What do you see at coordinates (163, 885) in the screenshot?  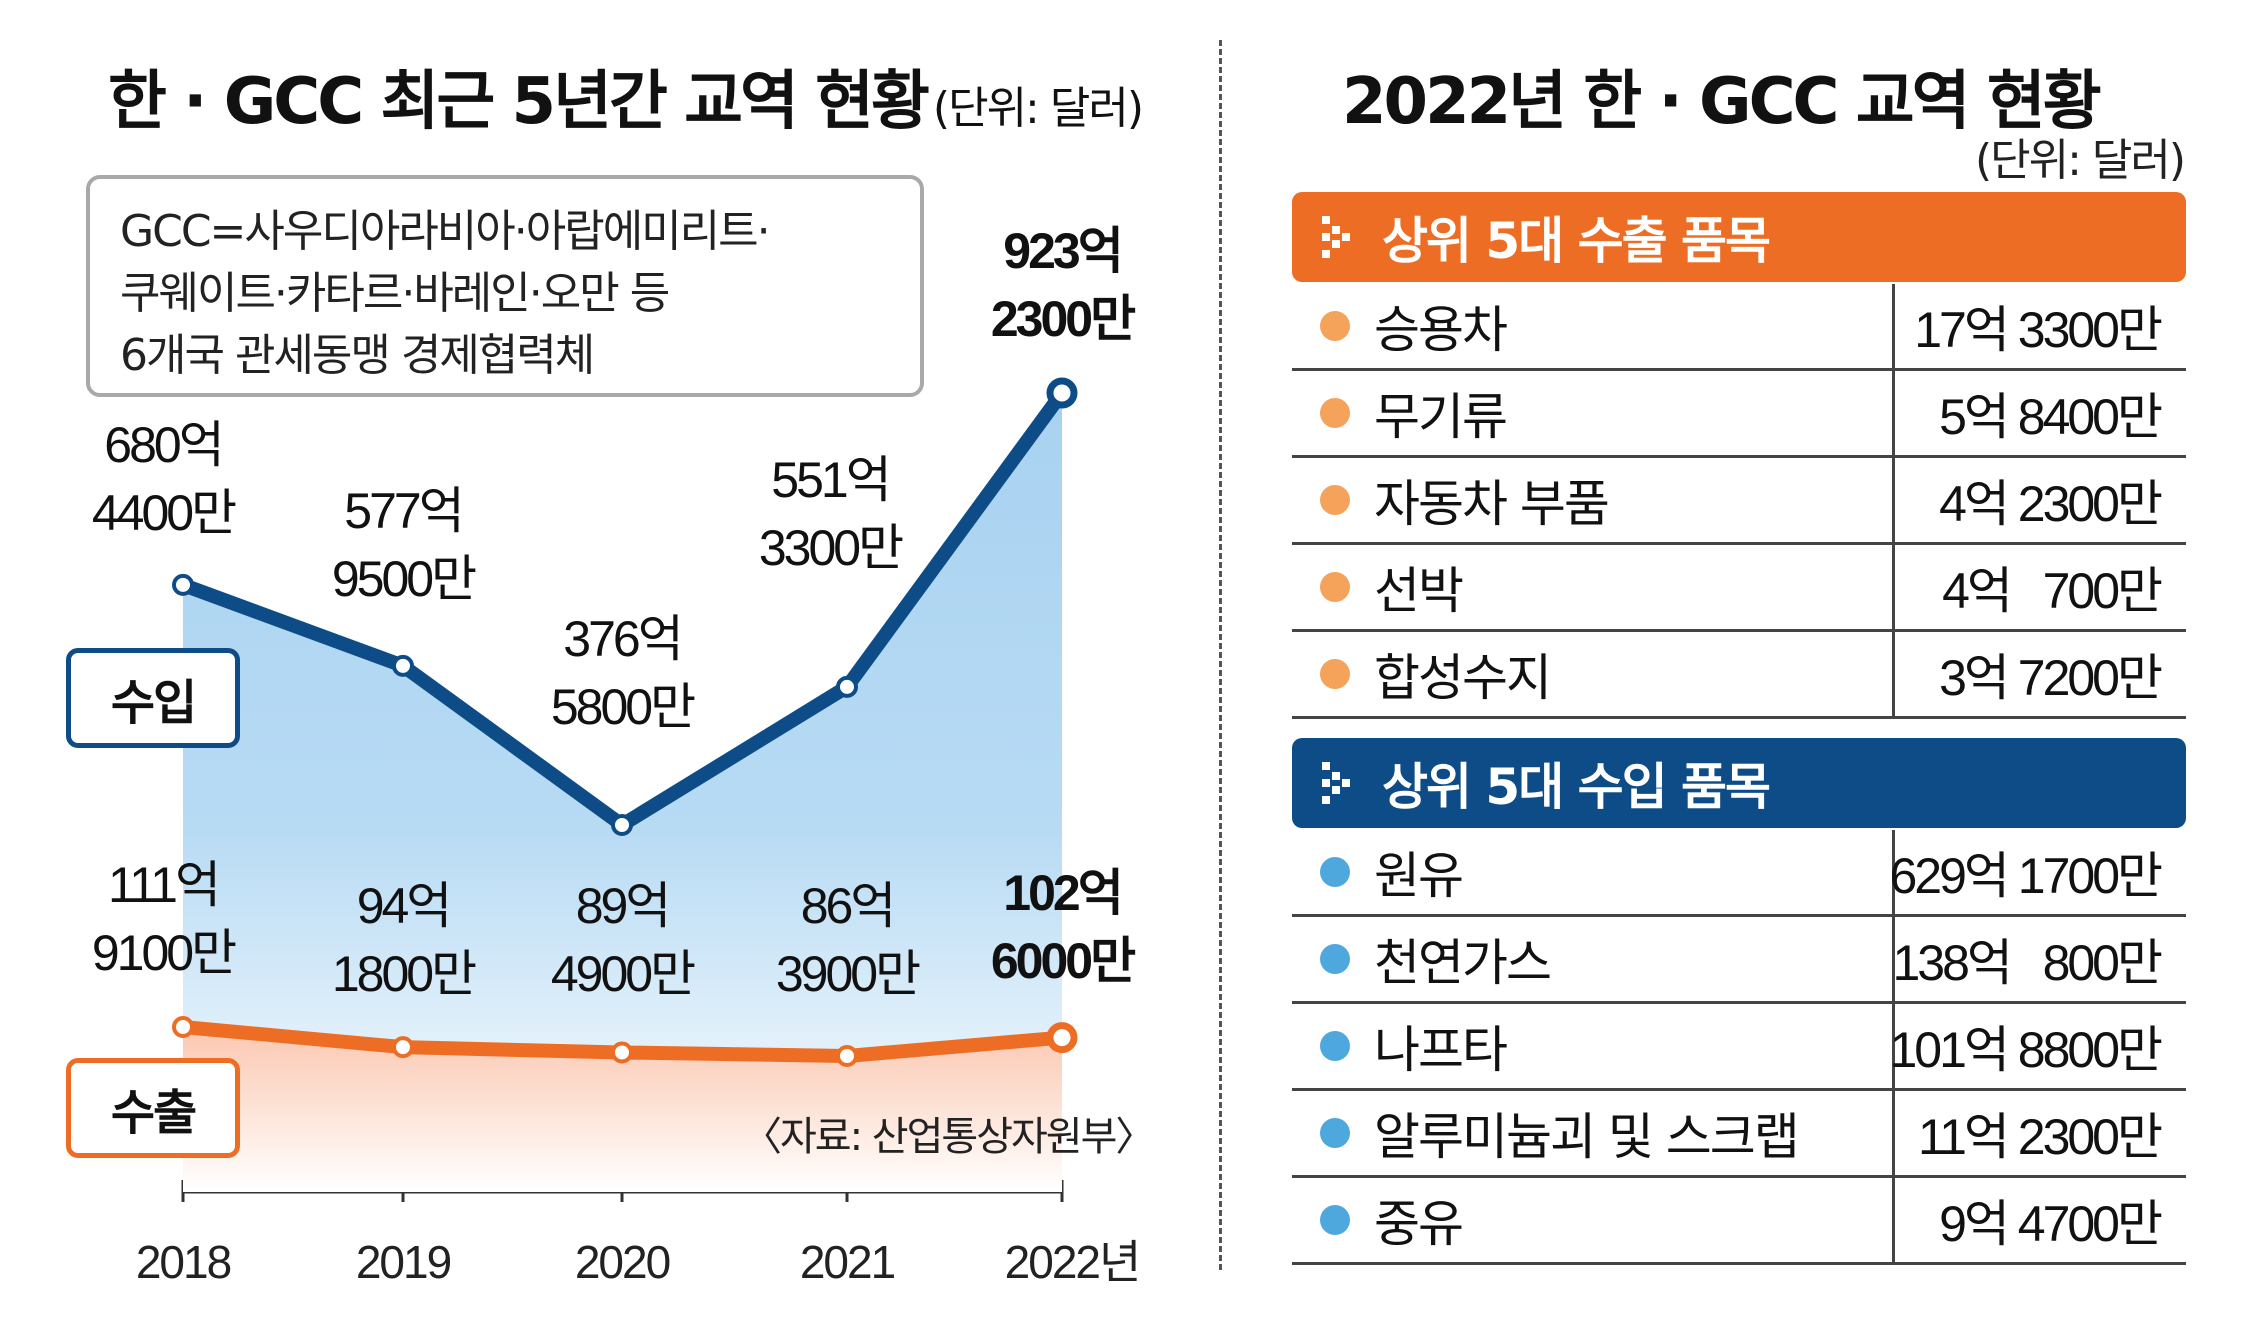 I see `export-data-label: 111억` at bounding box center [163, 885].